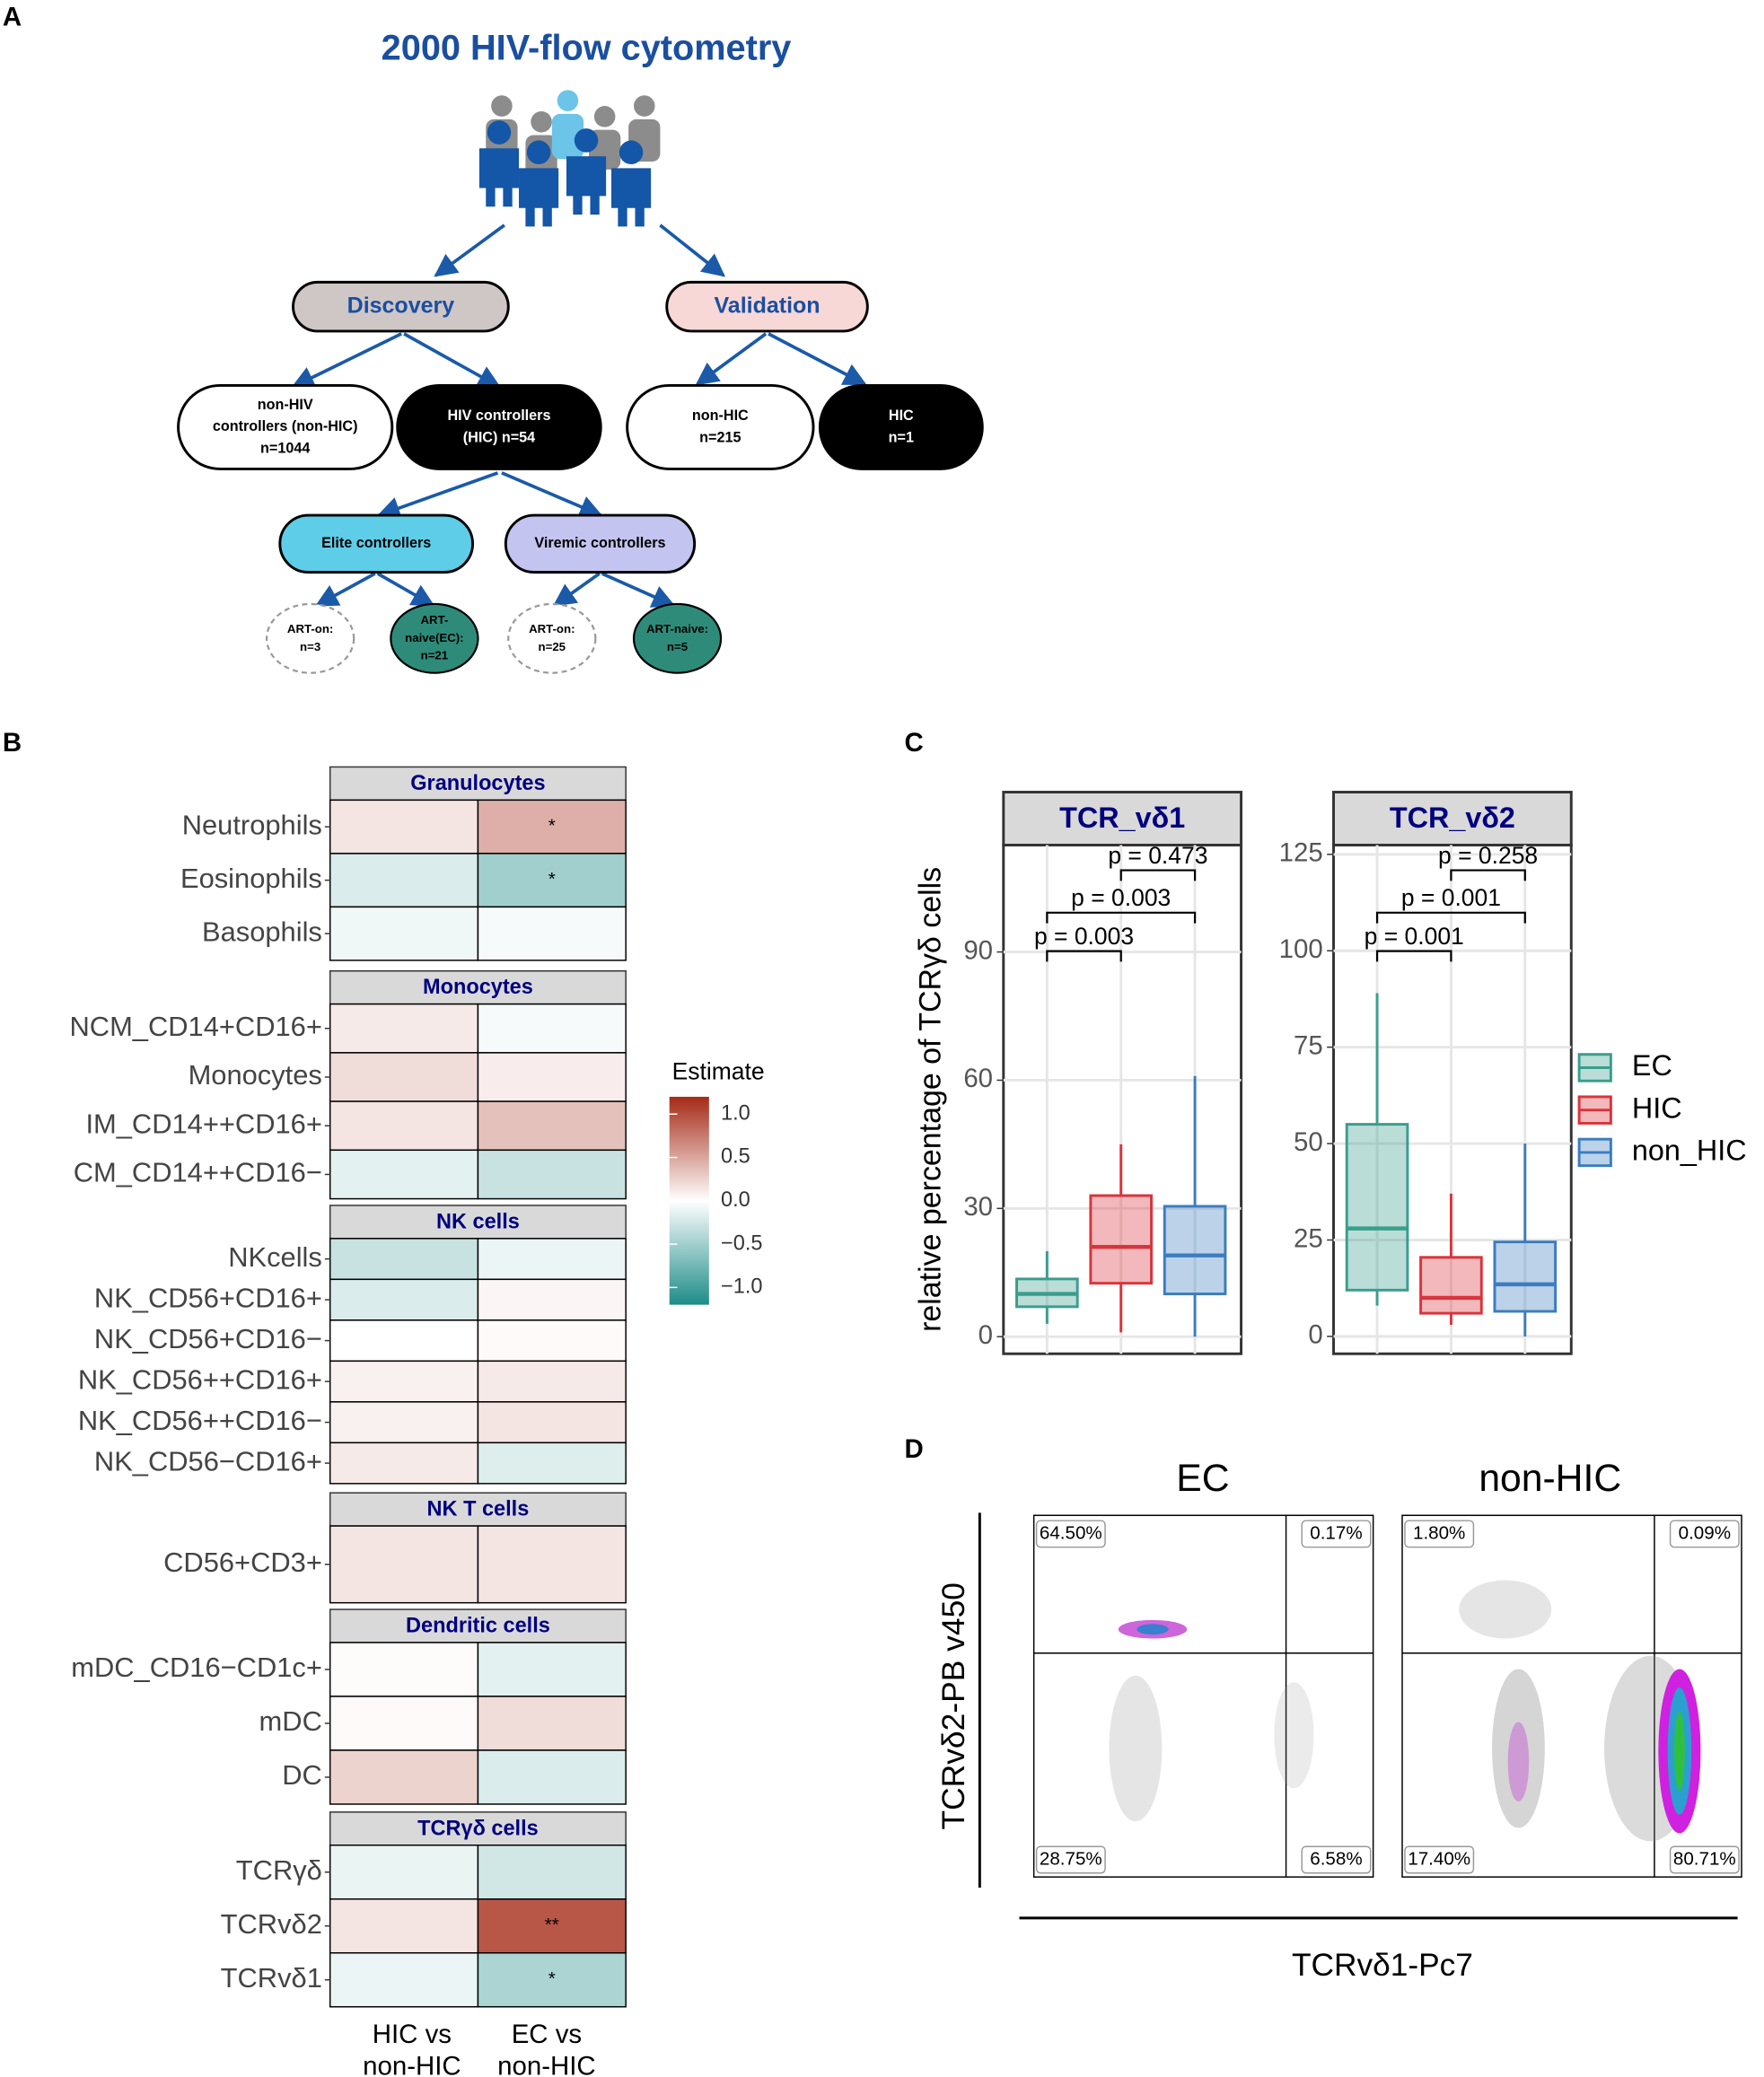  What do you see at coordinates (412, 2064) in the screenshot?
I see `column-label: non-HIC` at bounding box center [412, 2064].